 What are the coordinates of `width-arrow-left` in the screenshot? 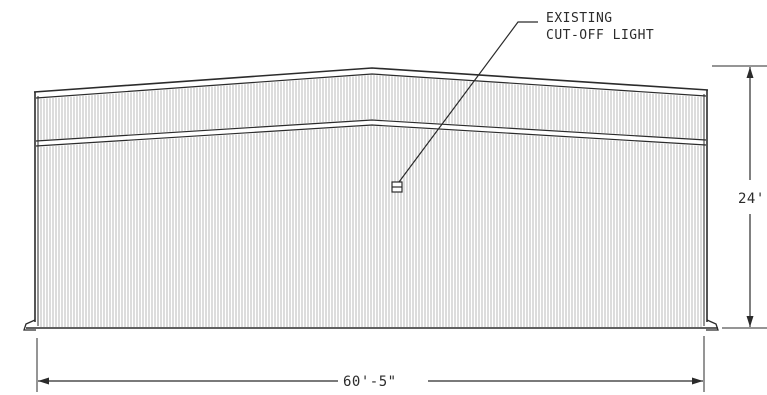 It's located at (43, 381).